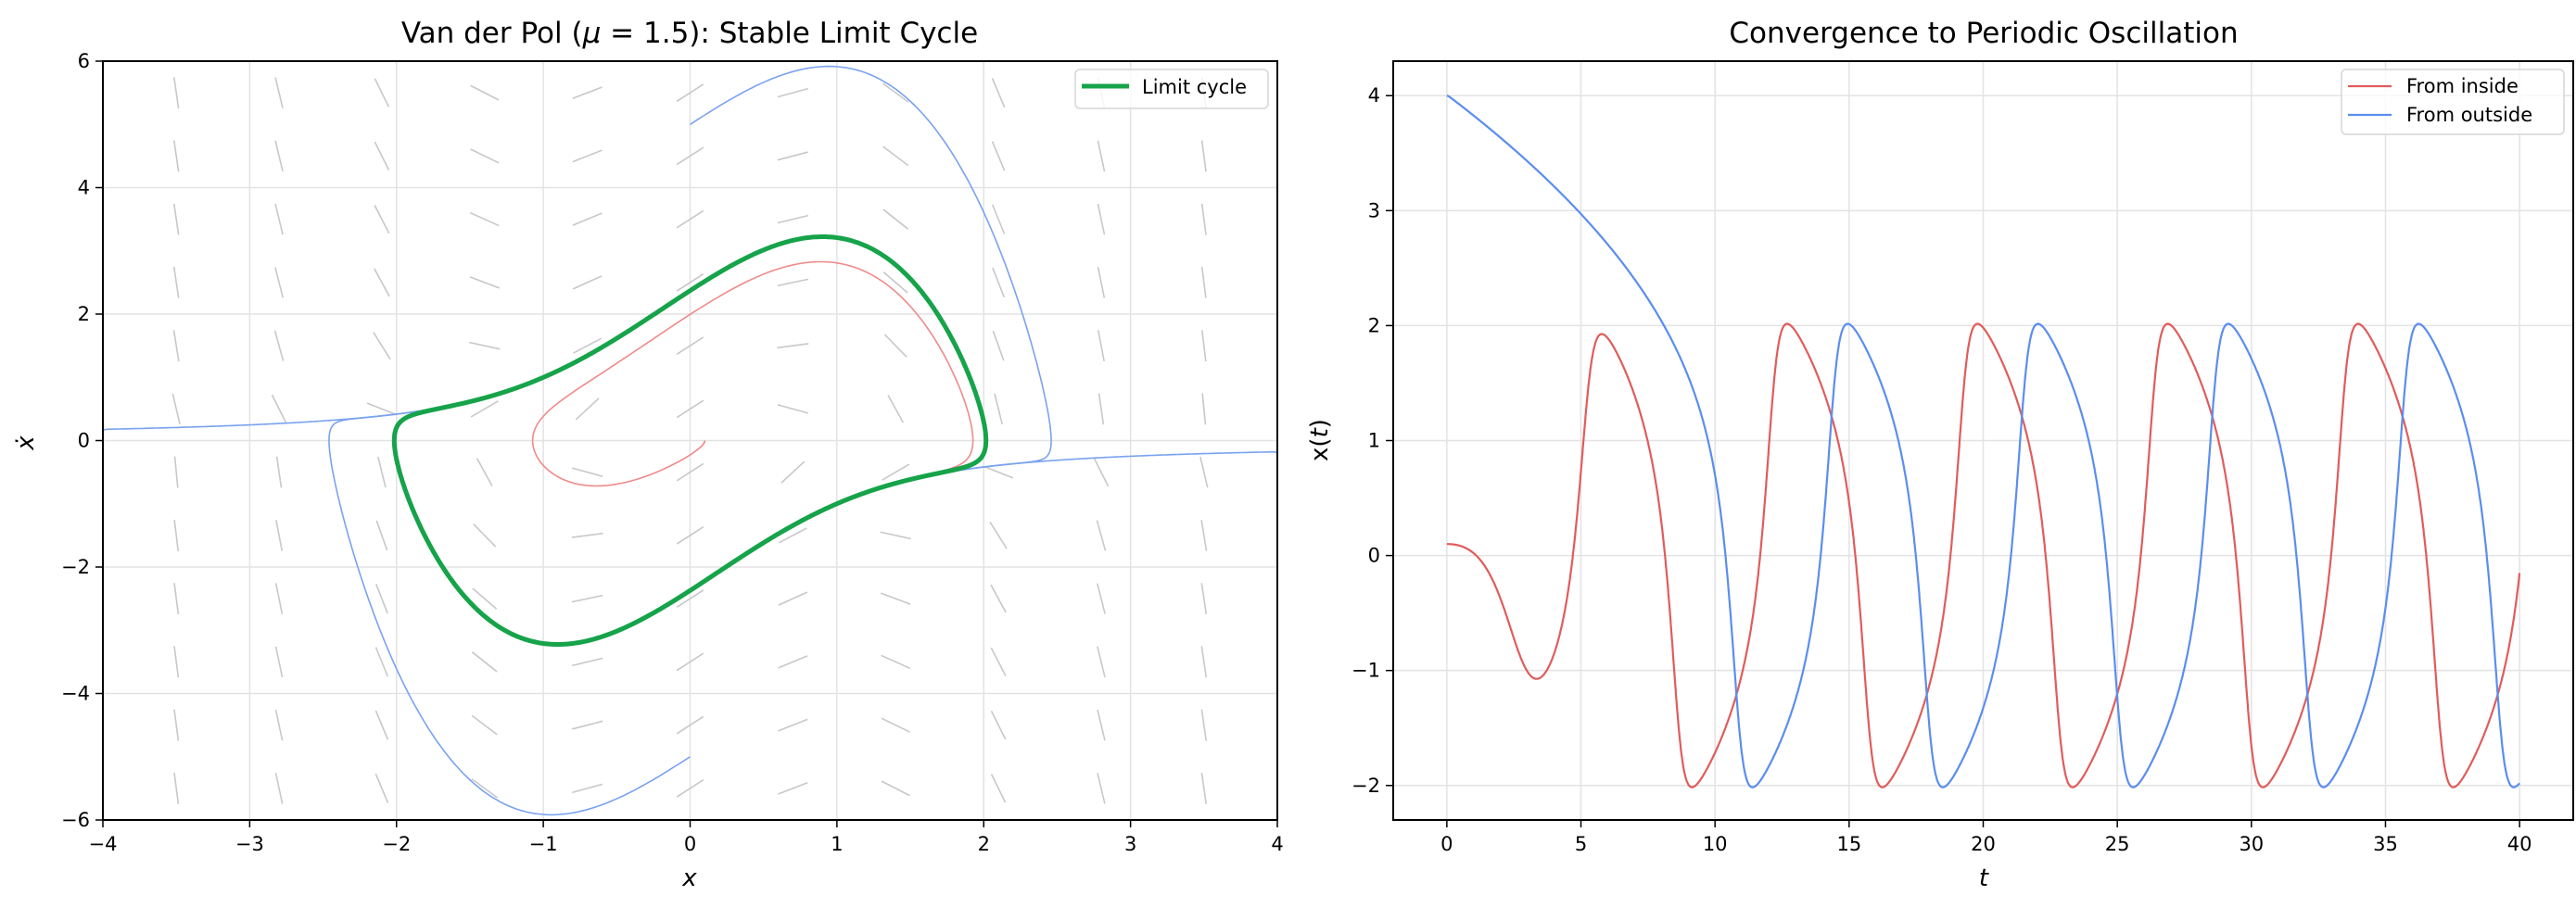 The image size is (2576, 908). What do you see at coordinates (2453, 102) in the screenshot?
I see `right-legend: From inside From outside` at bounding box center [2453, 102].